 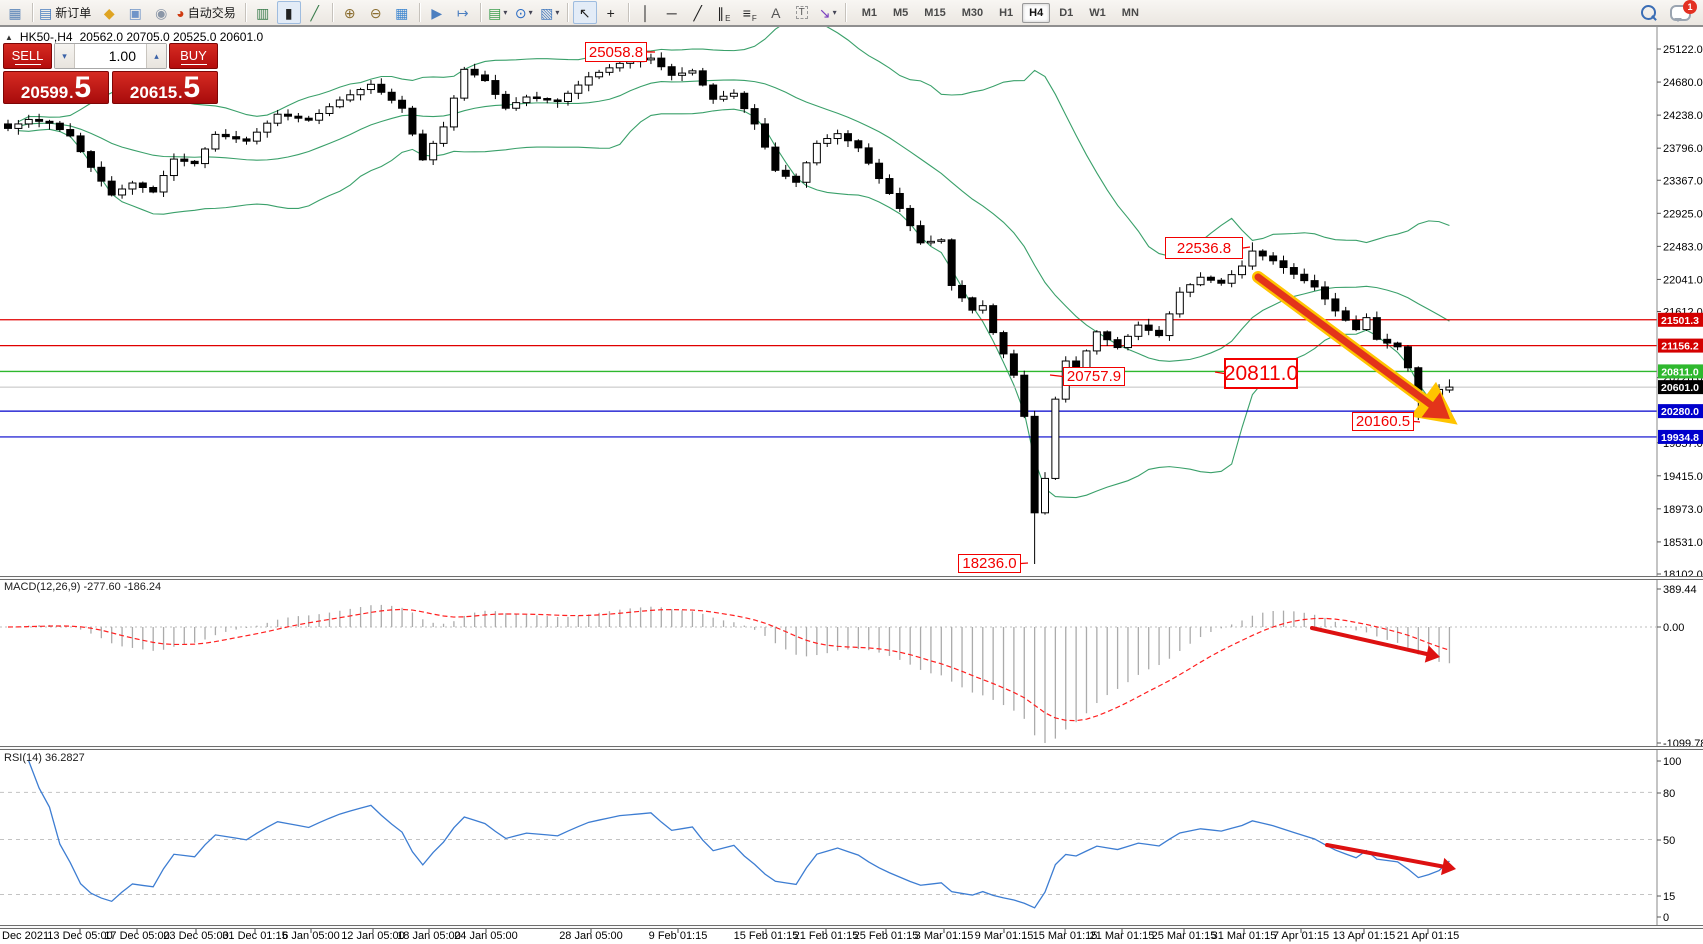 I want to click on price-callout-20757.9: 20757.9, so click(x=1094, y=376).